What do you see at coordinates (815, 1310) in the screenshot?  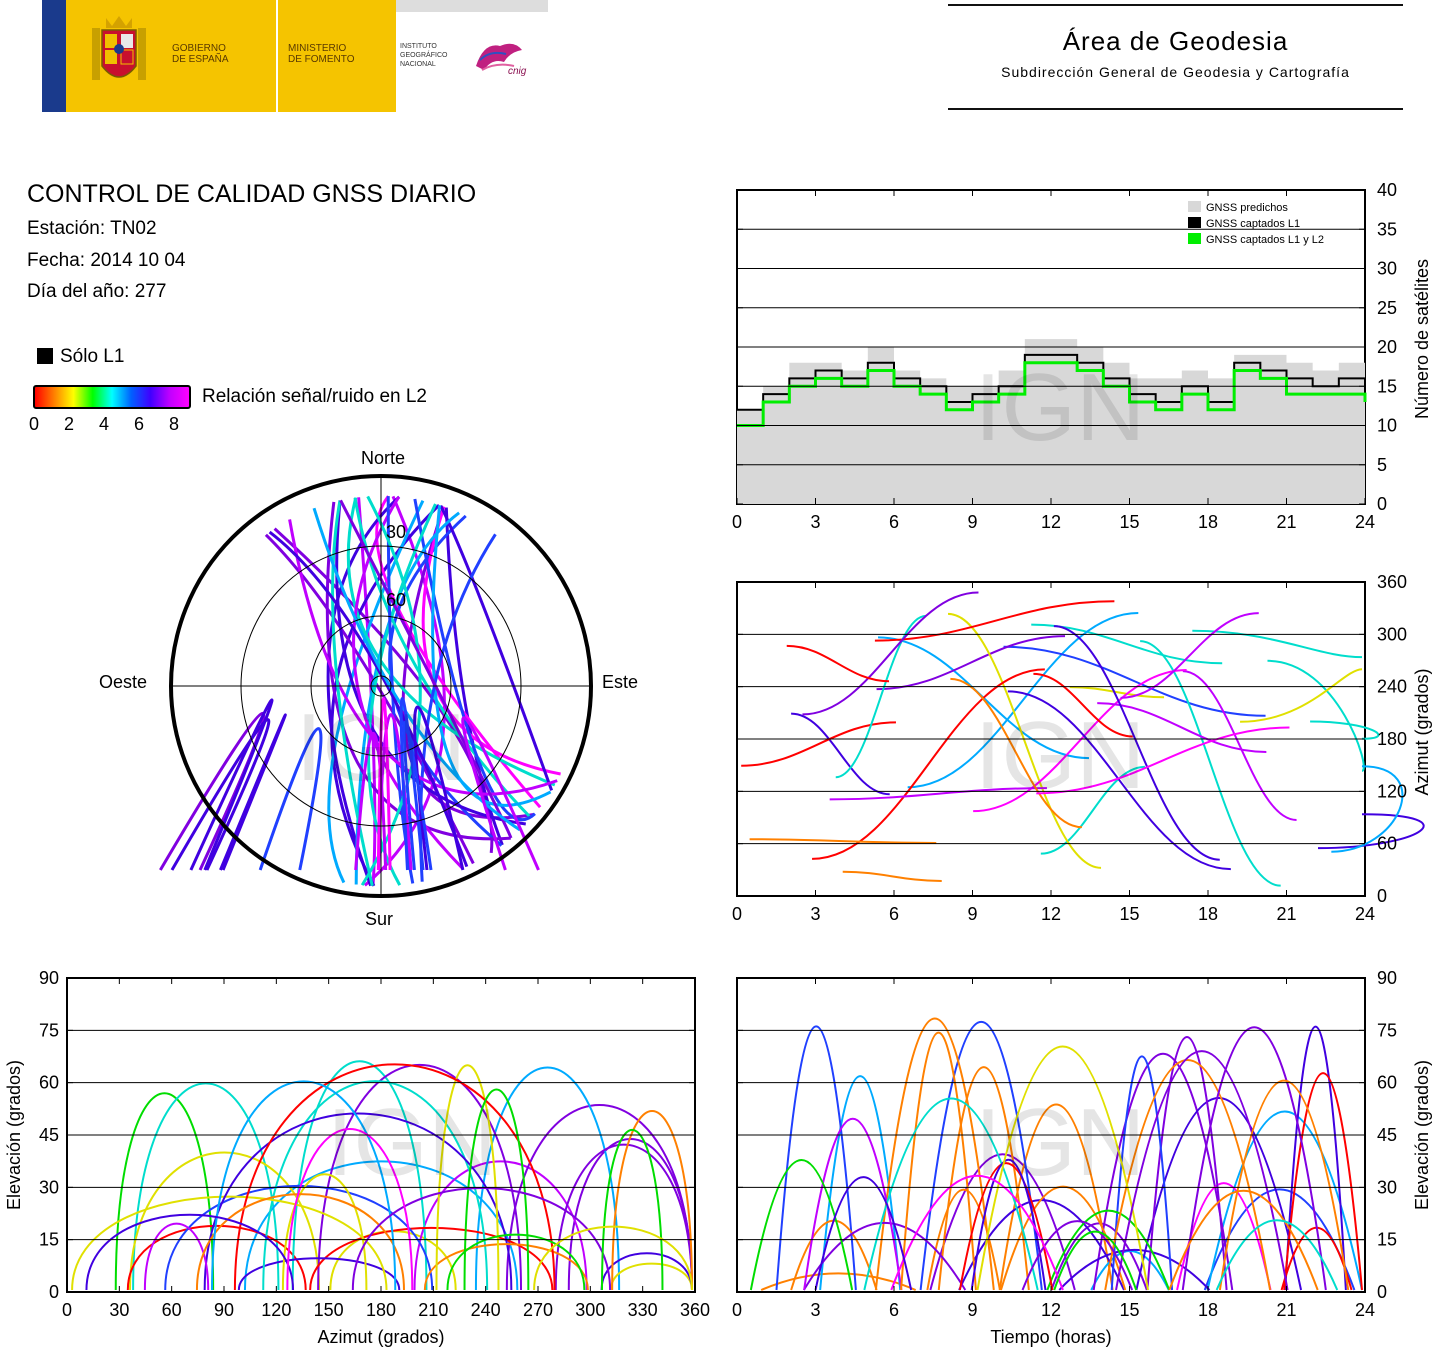 I see `x-tick-label: 3` at bounding box center [815, 1310].